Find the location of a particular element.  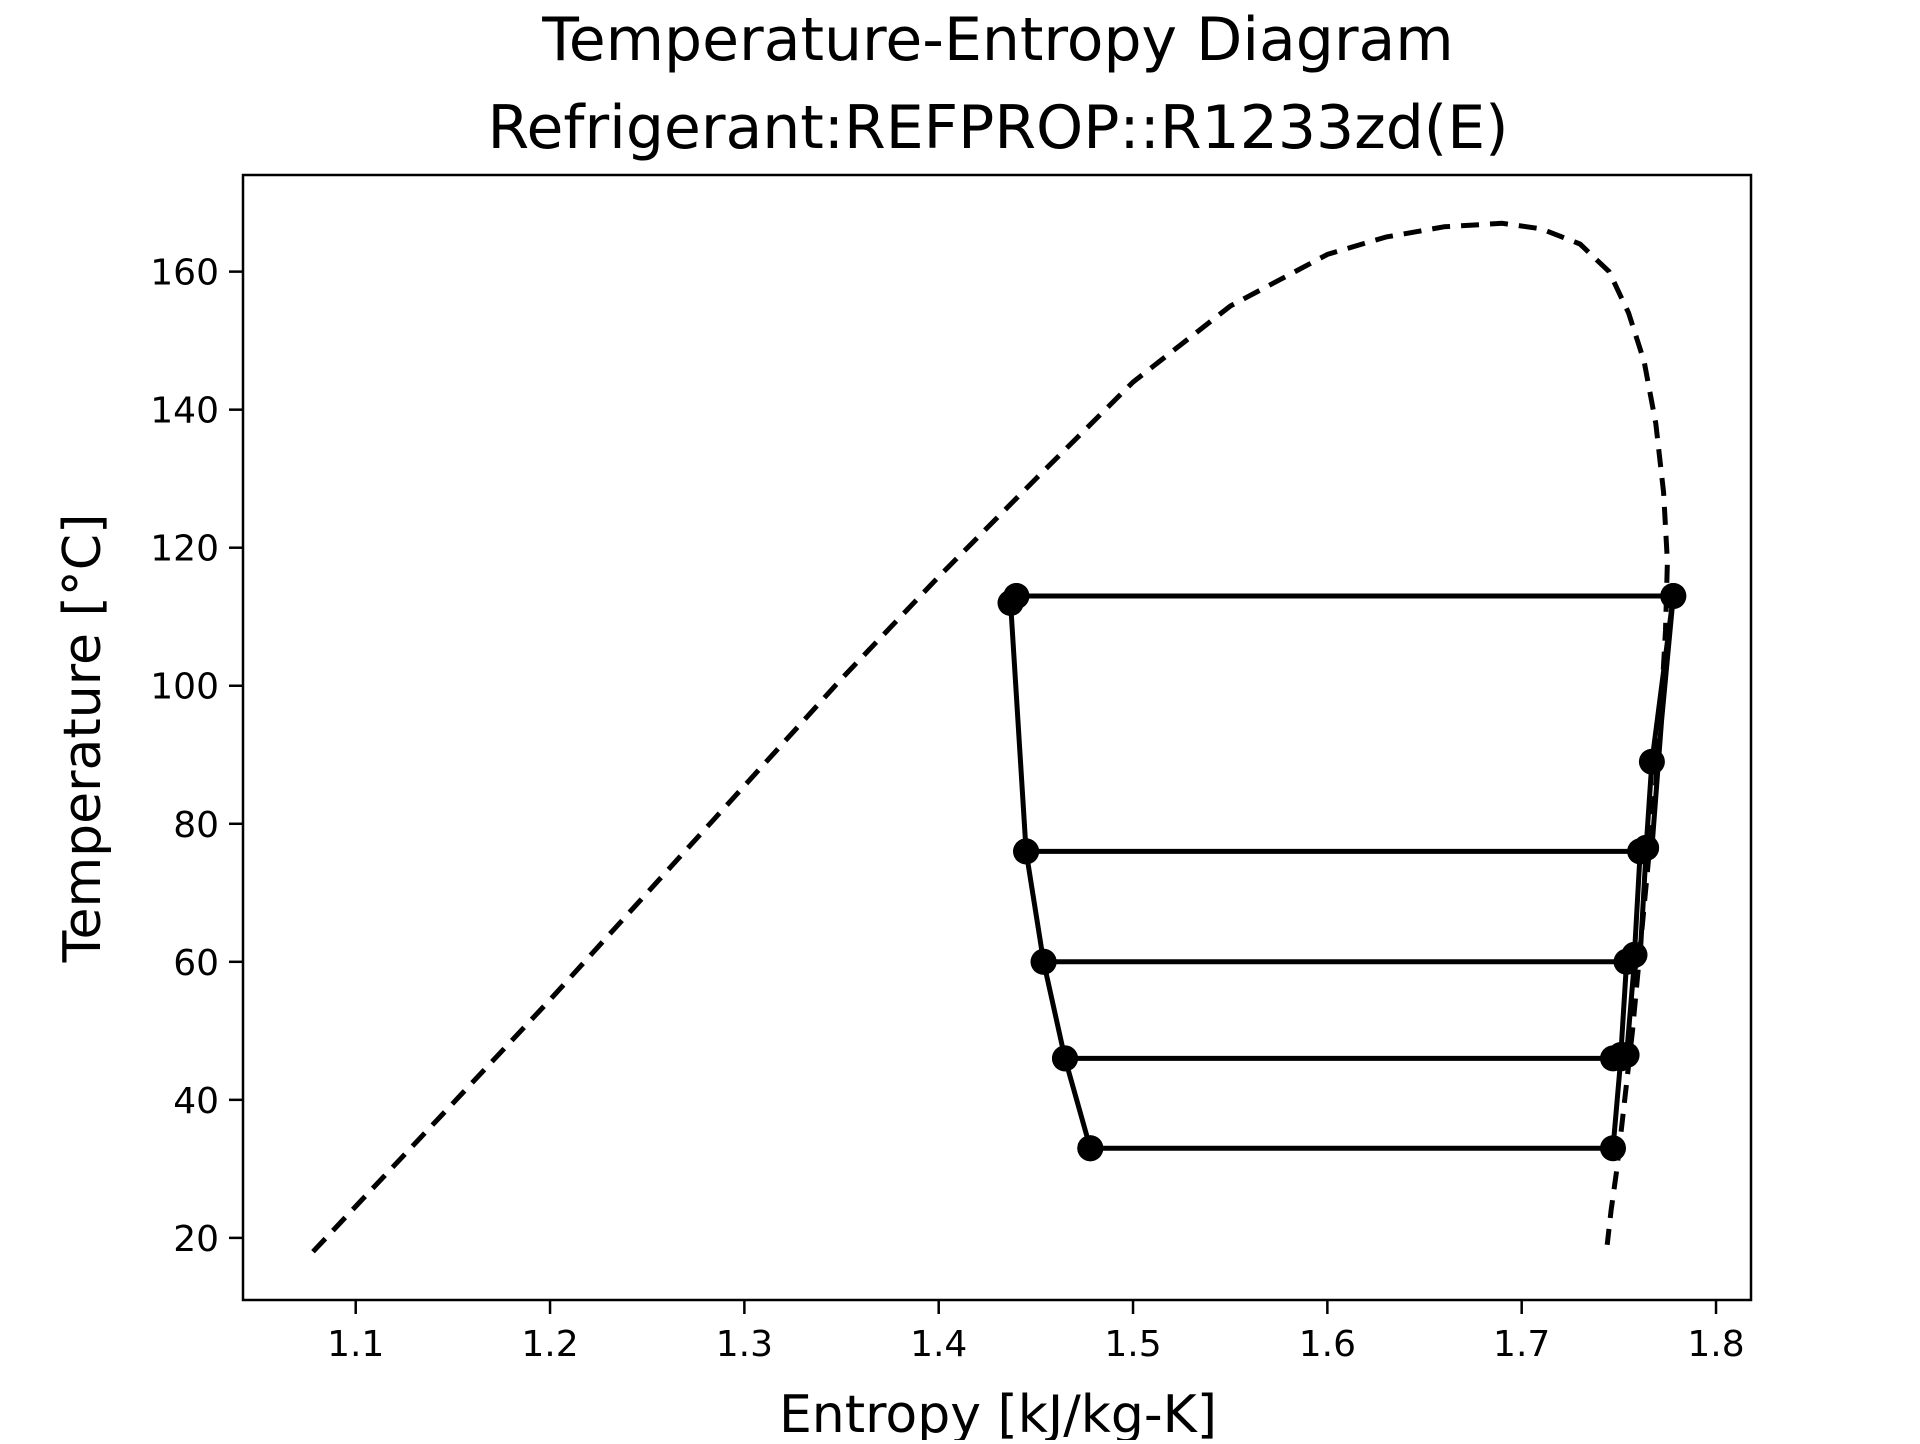

y-tick-label-120: 120 is located at coordinates (184, 549).